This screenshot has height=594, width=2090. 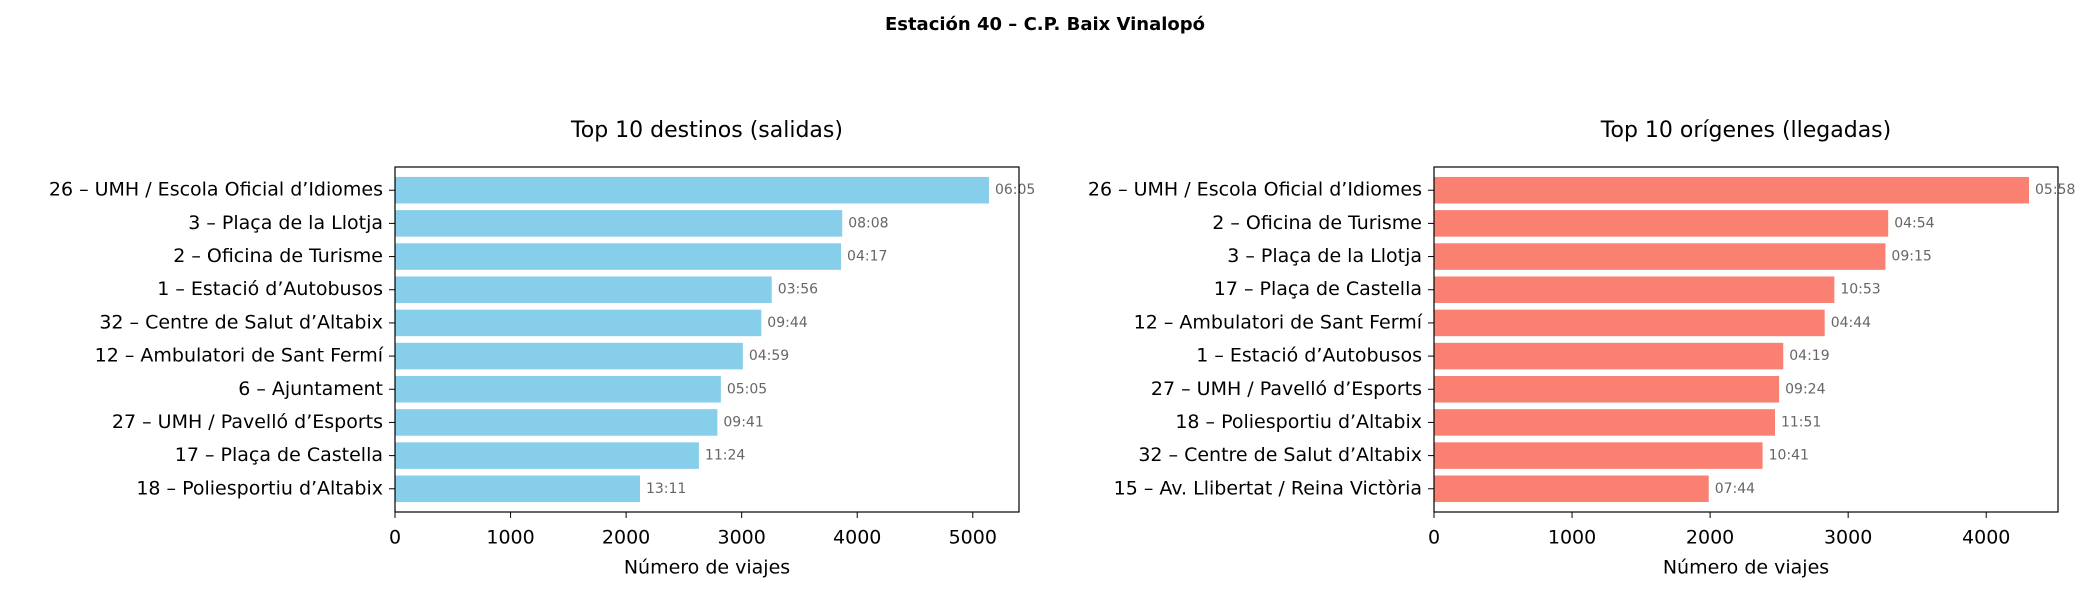 I want to click on bar-label: 09:44, so click(x=787, y=323).